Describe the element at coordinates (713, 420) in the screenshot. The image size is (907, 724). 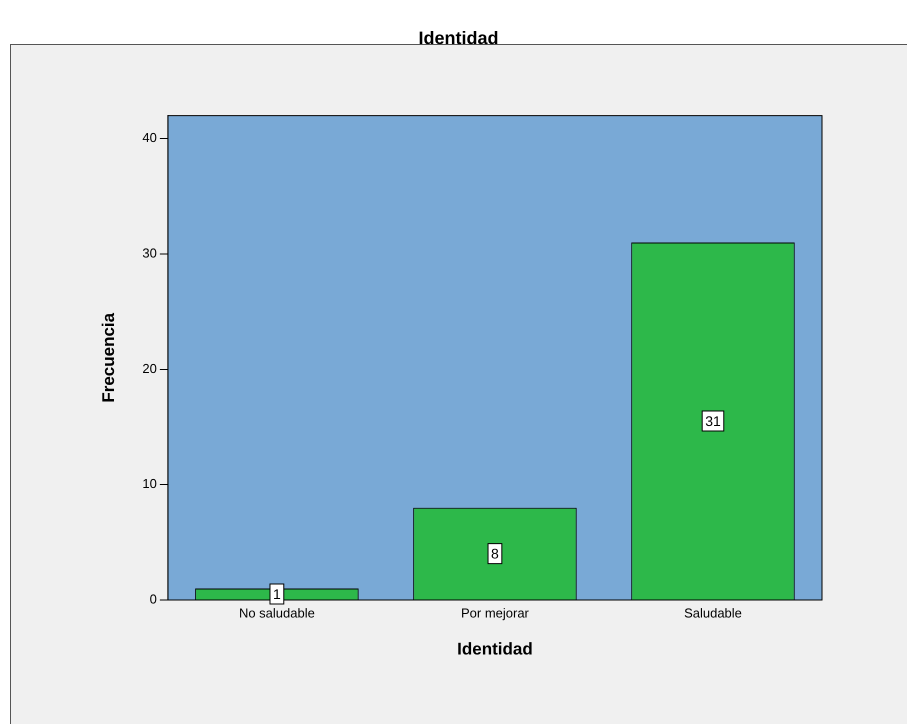
I see `data-label: 31` at that location.